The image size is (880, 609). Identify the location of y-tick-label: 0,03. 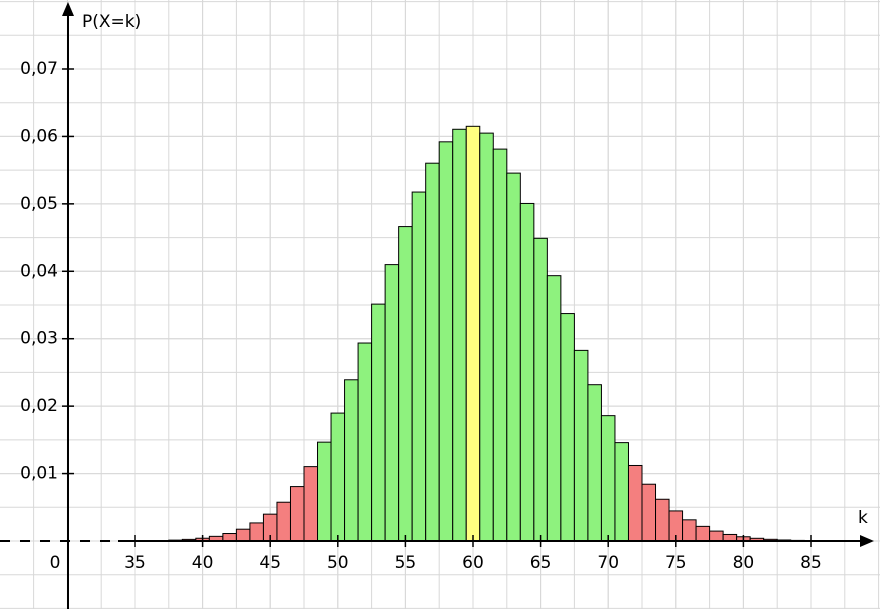
(39, 339).